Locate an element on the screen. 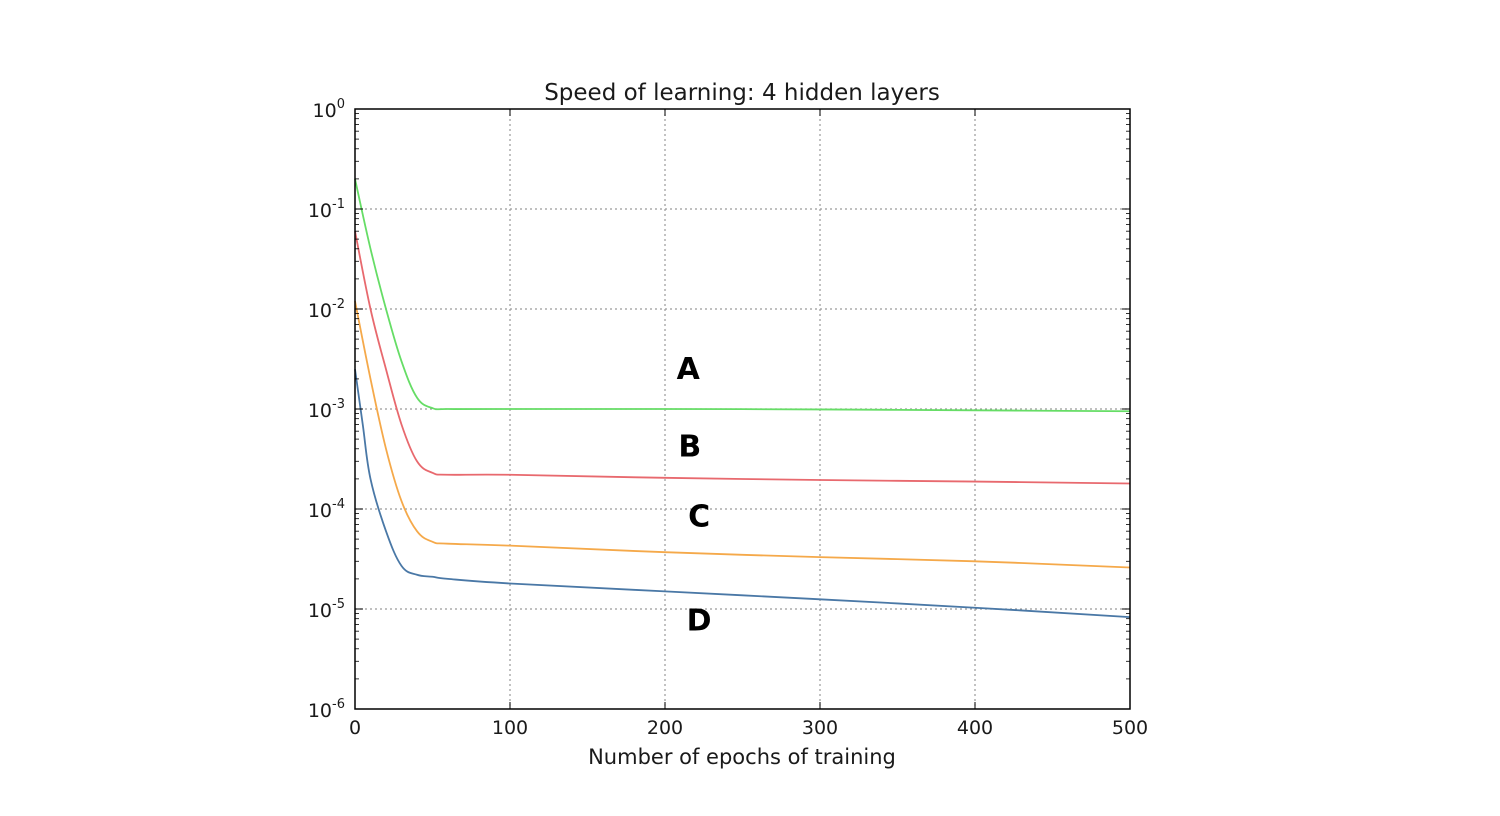  y-tick-exponent: 0 is located at coordinates (341, 104).